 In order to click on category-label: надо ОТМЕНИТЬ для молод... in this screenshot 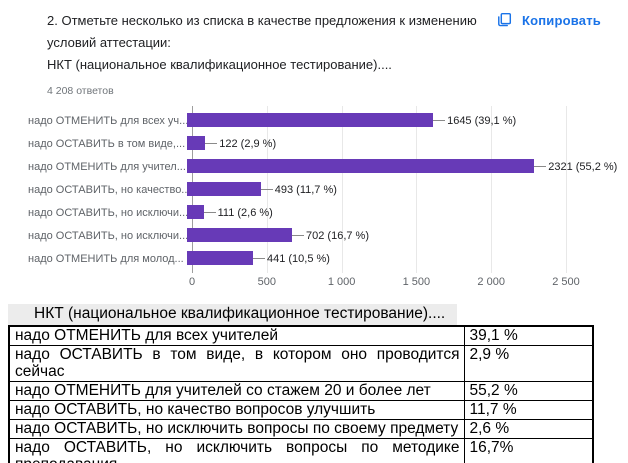, I will do `click(106, 258)`.